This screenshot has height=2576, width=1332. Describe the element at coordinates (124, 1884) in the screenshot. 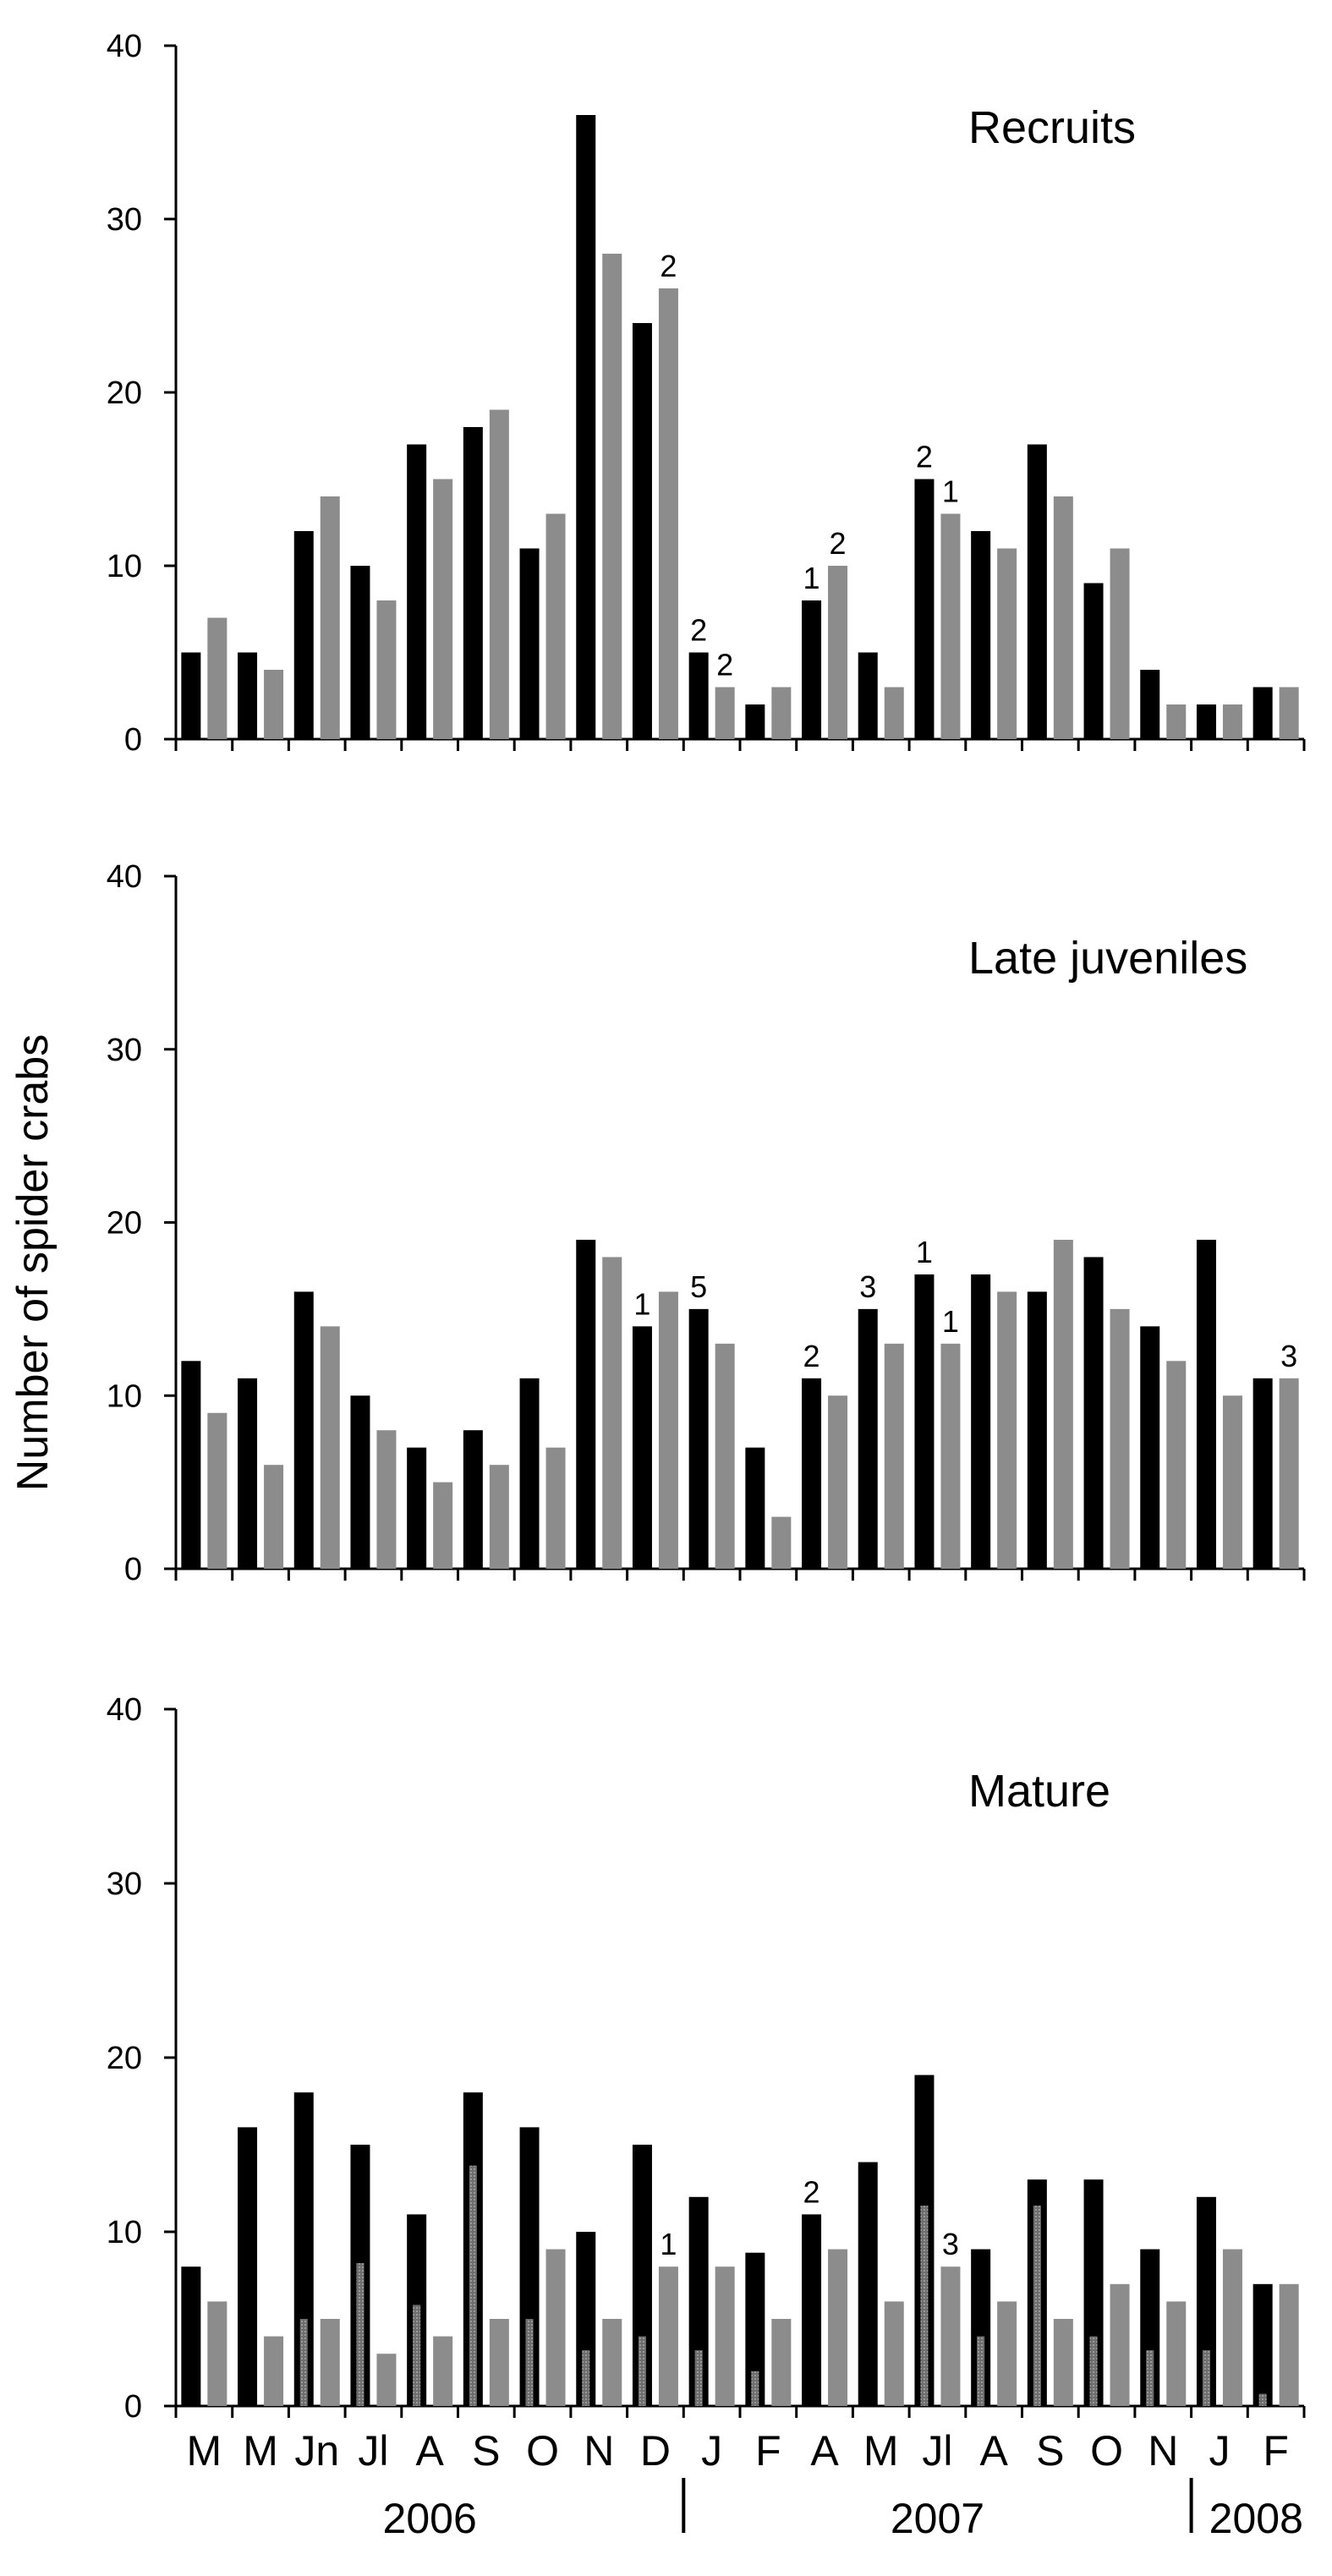

I see `y-tick-label: 30` at that location.